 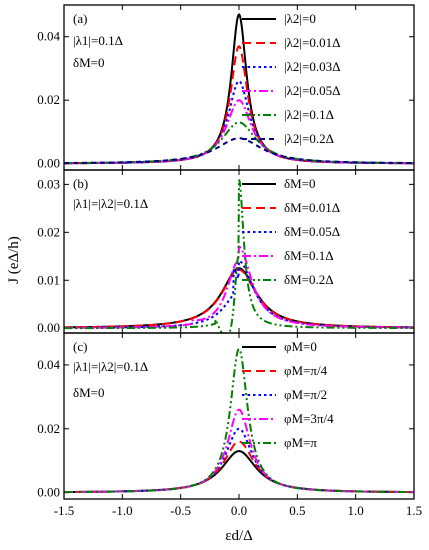 What do you see at coordinates (98, 40) in the screenshot?
I see `panel-annotation: |λ1|=0.1Δ` at bounding box center [98, 40].